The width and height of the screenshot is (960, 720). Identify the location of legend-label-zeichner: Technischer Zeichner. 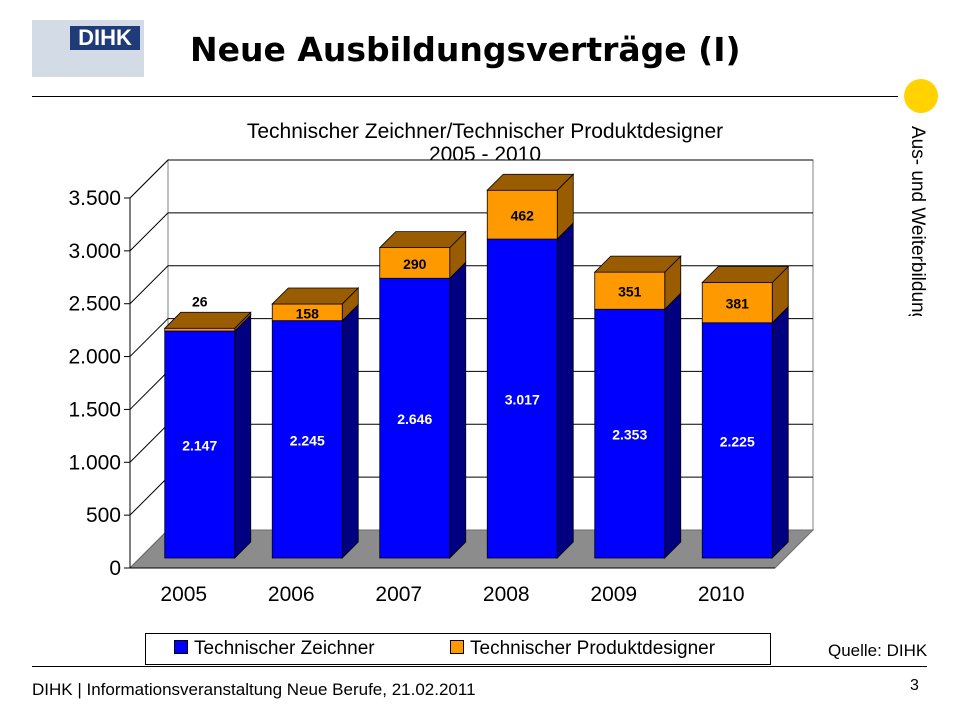
(284, 648).